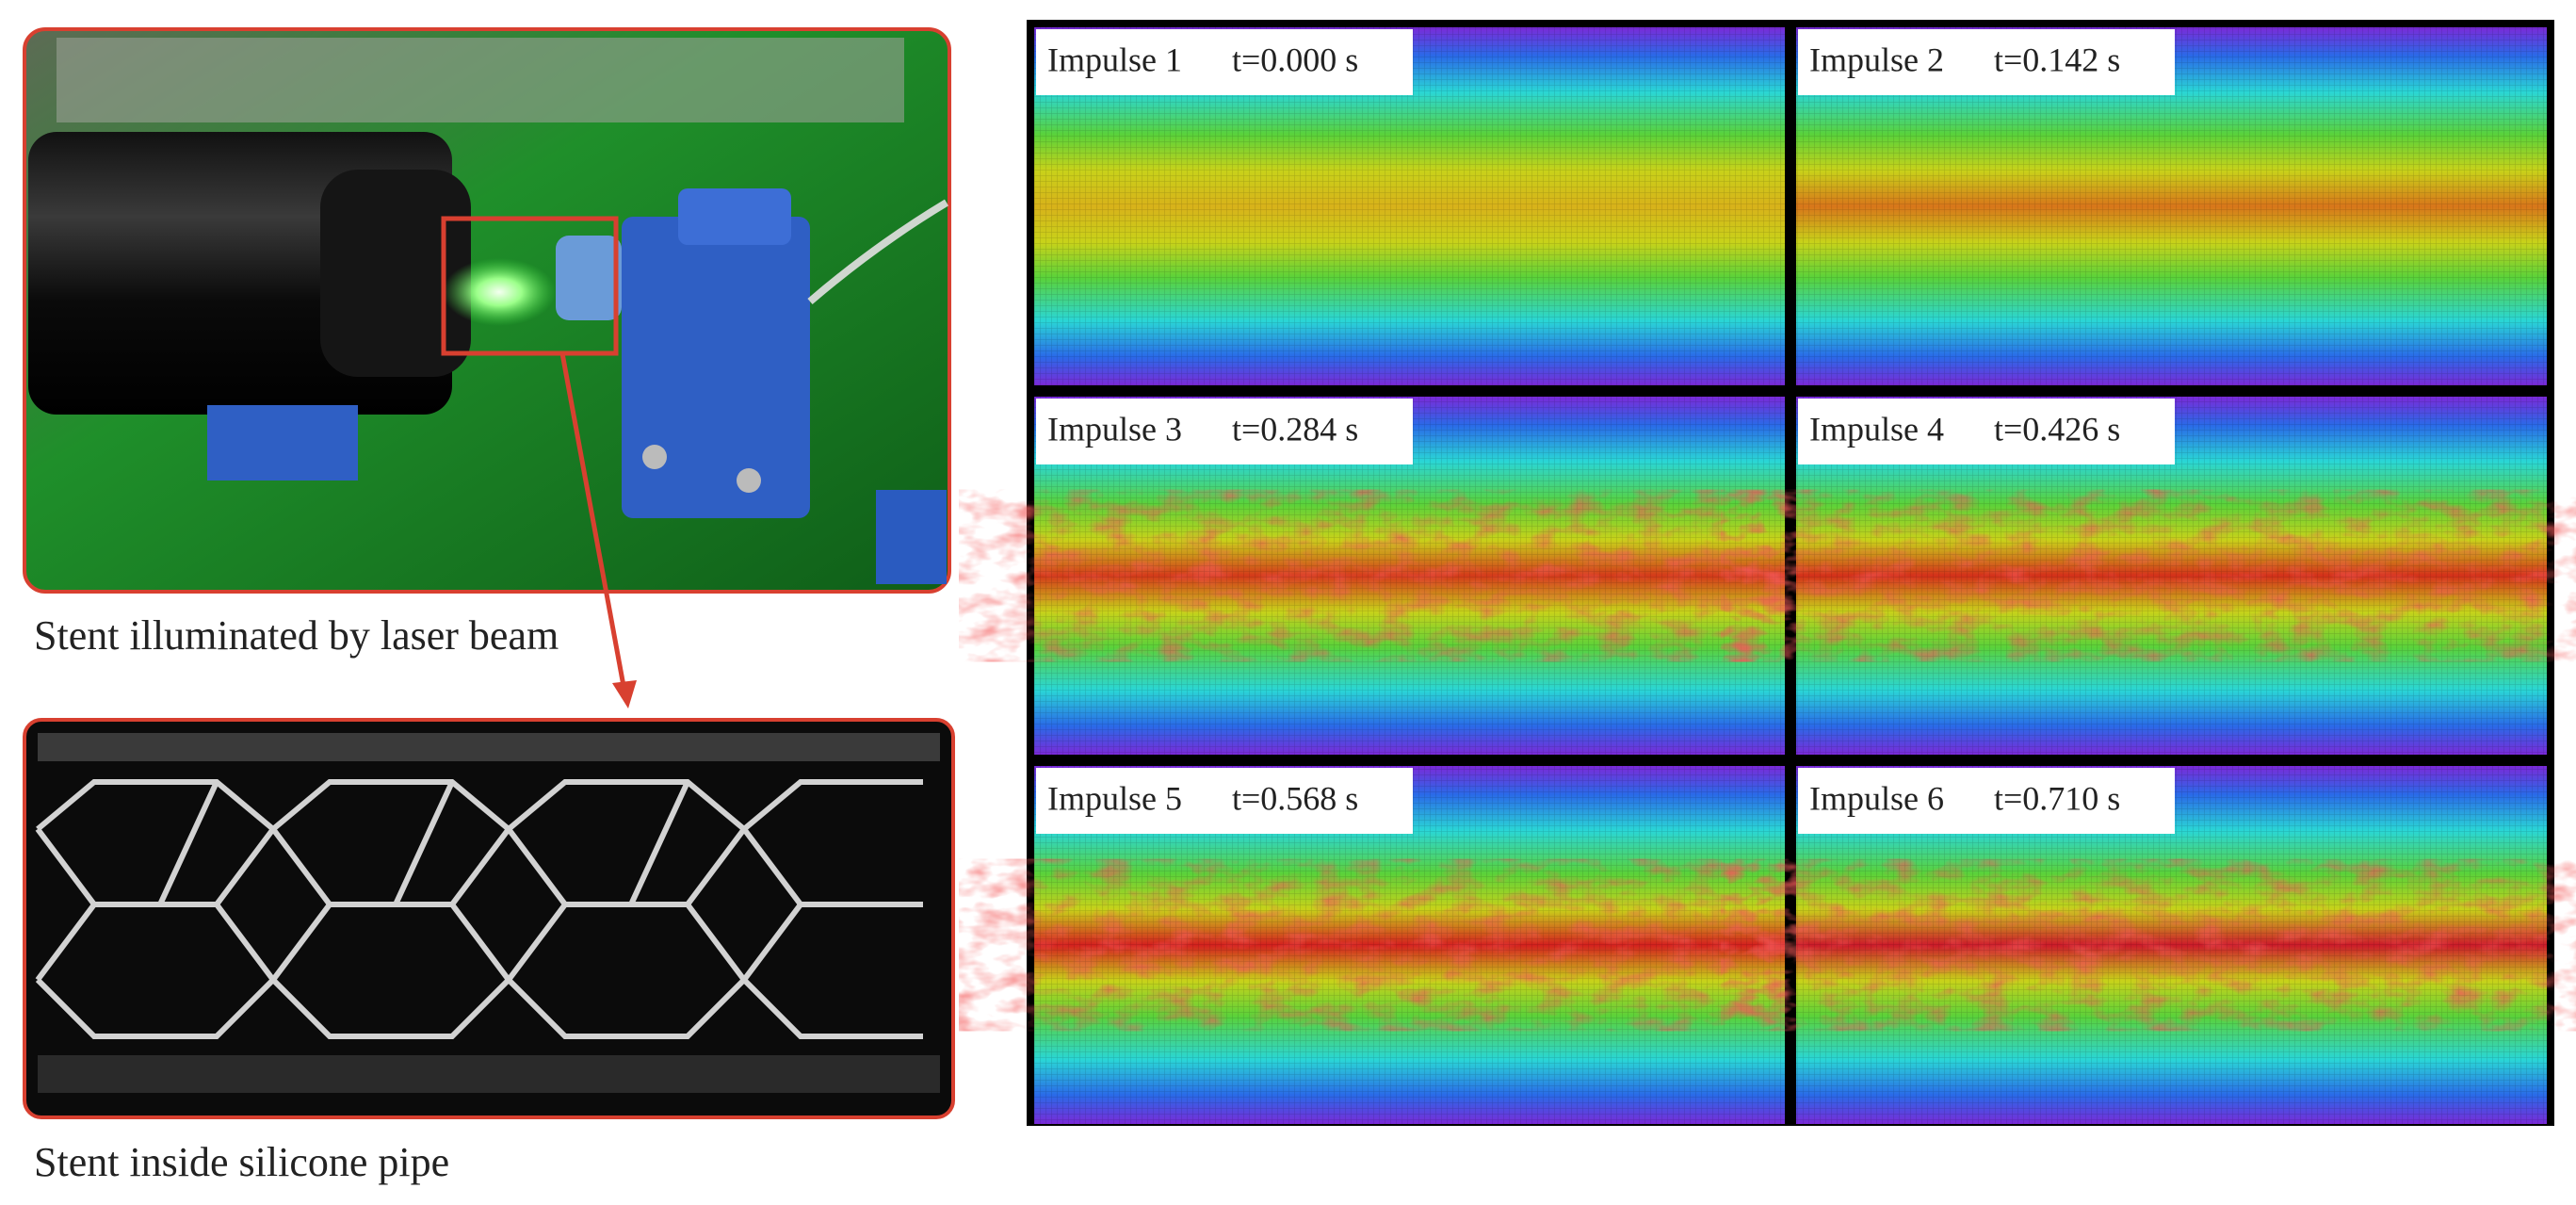 Image resolution: width=2576 pixels, height=1205 pixels. What do you see at coordinates (1114, 798) in the screenshot?
I see `panel-label: Impulse 5` at bounding box center [1114, 798].